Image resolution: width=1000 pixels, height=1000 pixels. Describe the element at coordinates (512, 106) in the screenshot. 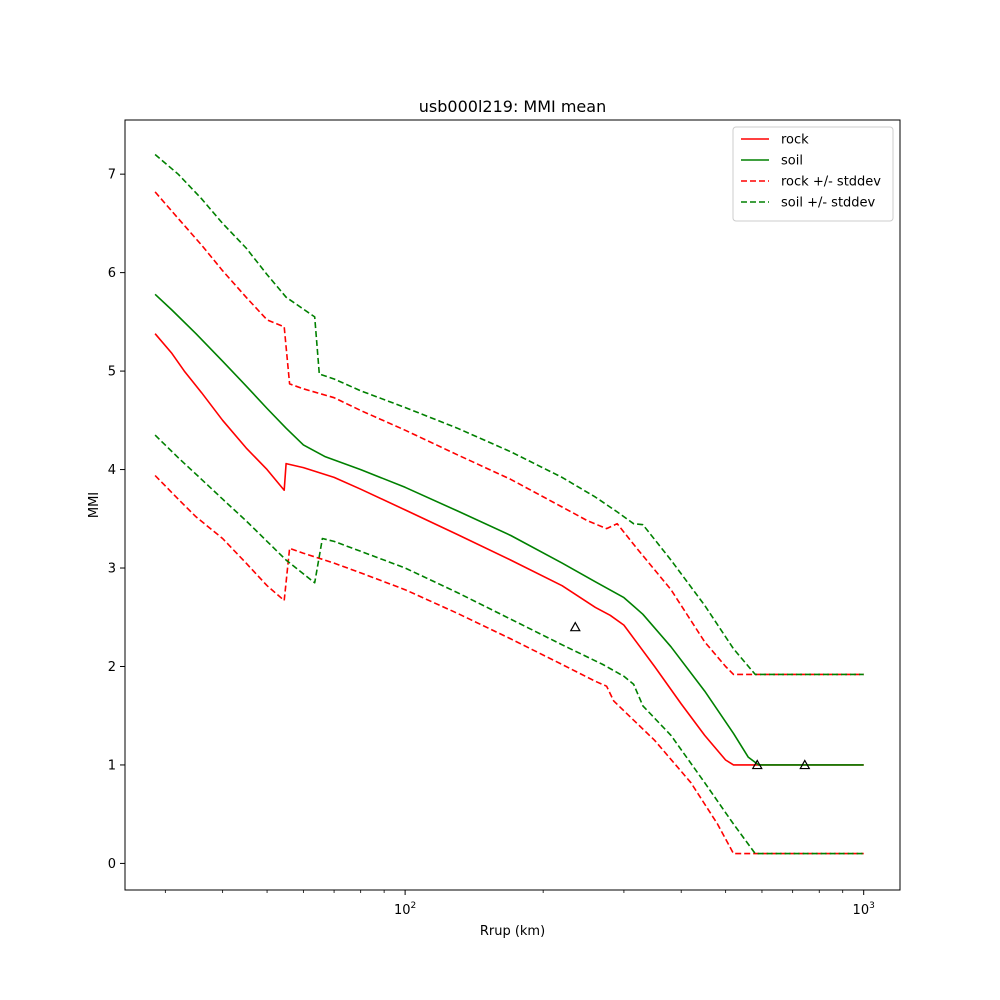

I see `chart-title: usb000l219: MMI mean` at that location.